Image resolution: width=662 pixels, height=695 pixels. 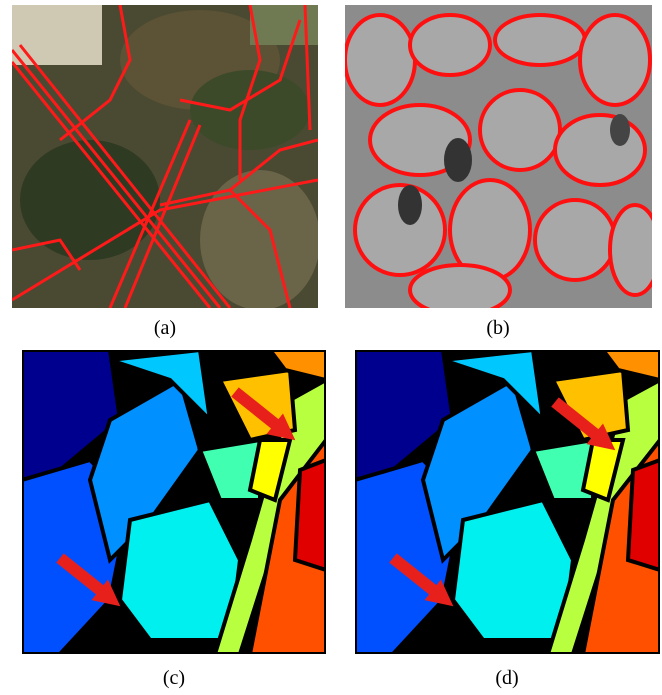 I want to click on caption: (d), so click(x=506, y=678).